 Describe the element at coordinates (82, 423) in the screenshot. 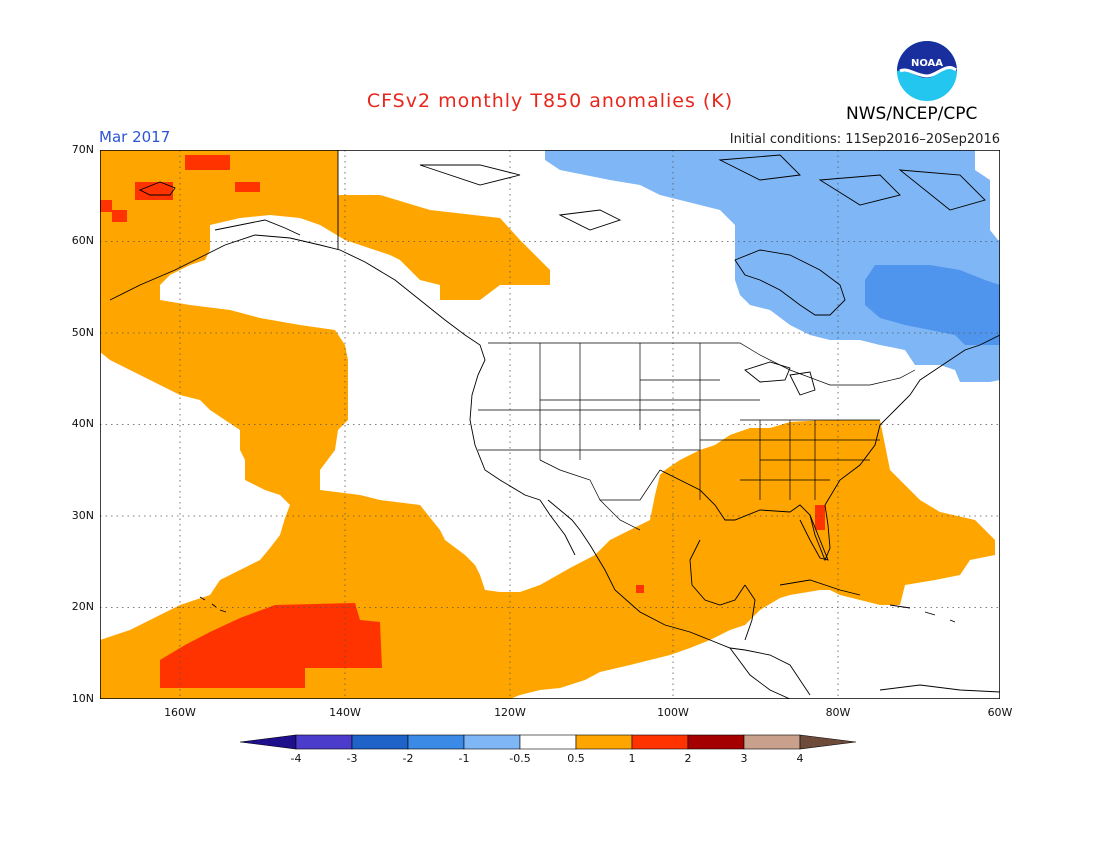

I see `lat-label: 40N` at that location.